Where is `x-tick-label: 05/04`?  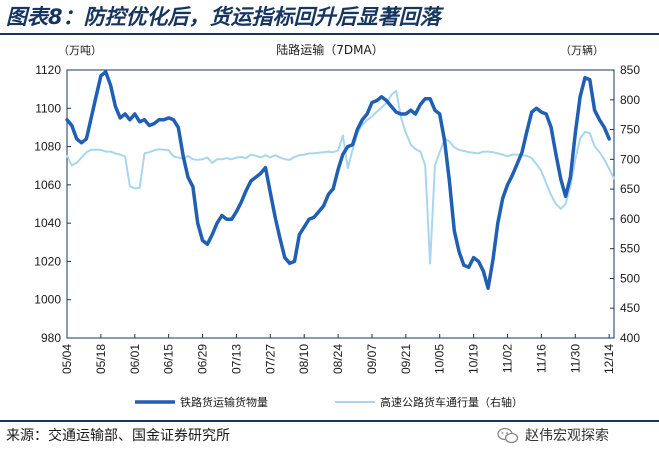
x-tick-label: 05/04 is located at coordinates (67, 359).